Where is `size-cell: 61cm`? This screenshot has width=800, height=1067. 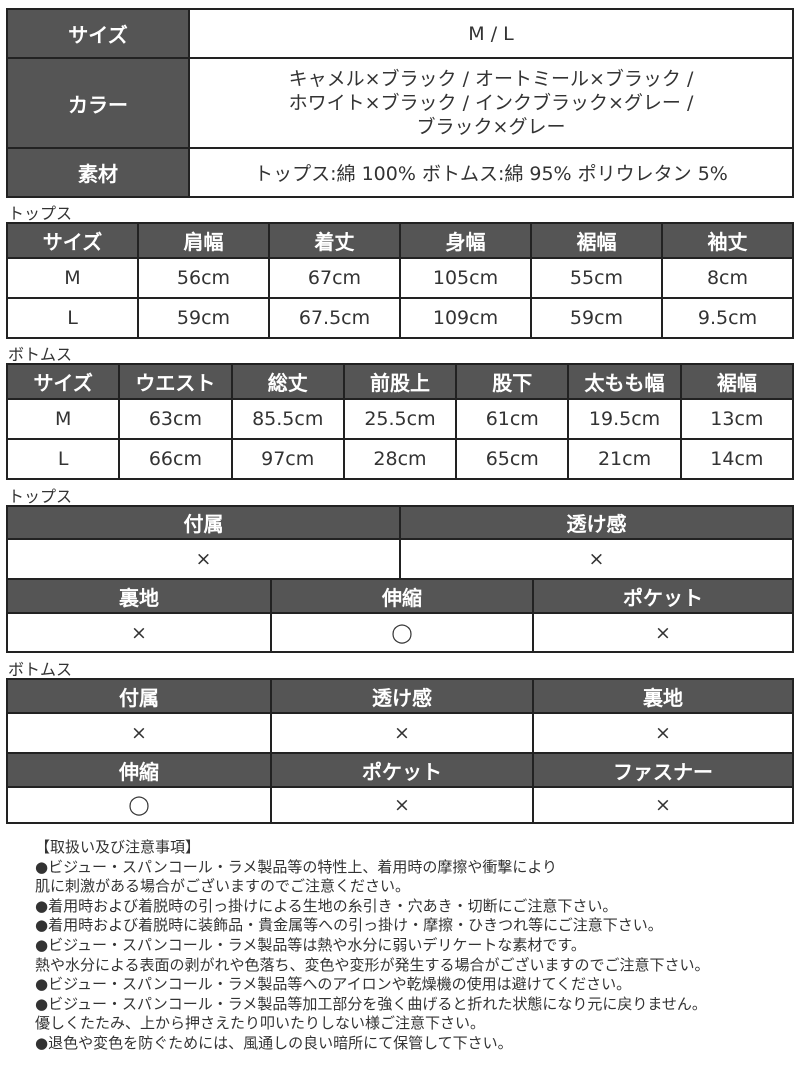 size-cell: 61cm is located at coordinates (512, 419).